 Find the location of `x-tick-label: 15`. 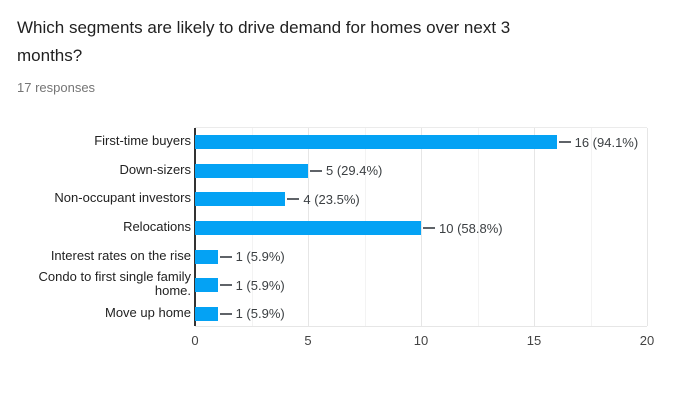

x-tick-label: 15 is located at coordinates (534, 340).